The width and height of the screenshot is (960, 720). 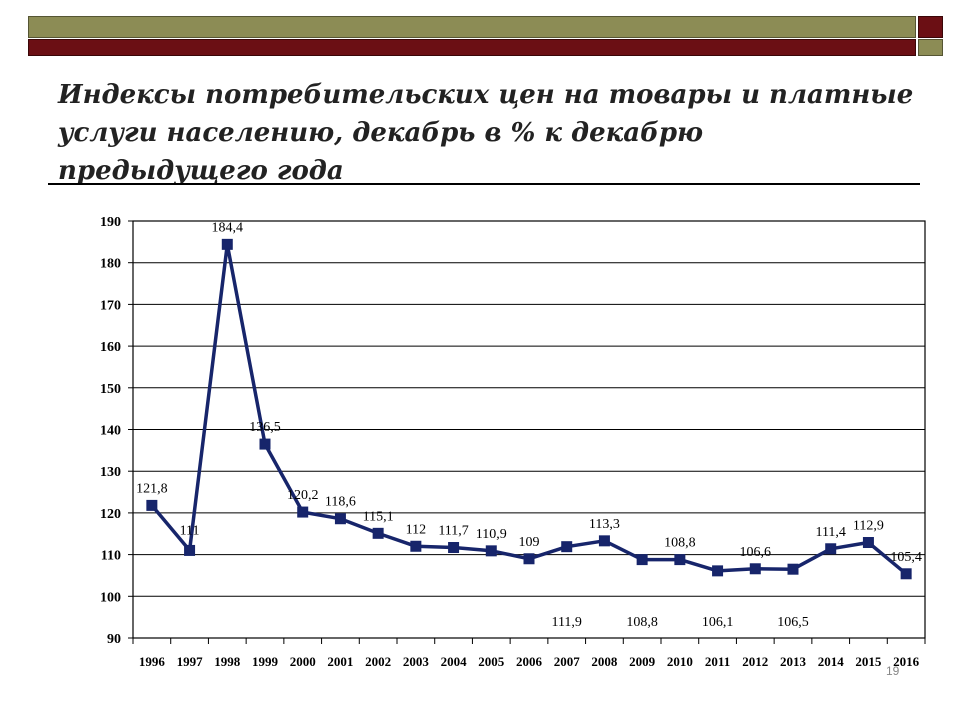 I want to click on x-tick-label: 2002, so click(x=378, y=661).